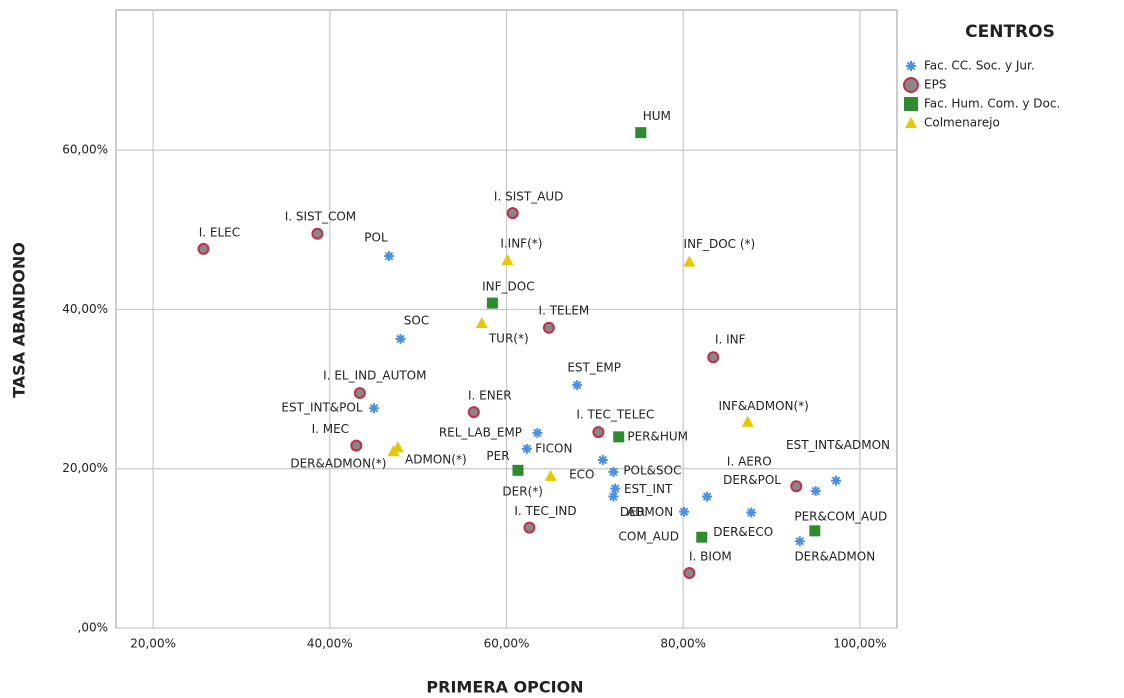 Image resolution: width=1124 pixels, height=698 pixels. Describe the element at coordinates (834, 557) in the screenshot. I see `point-label: DER&ADMON` at that location.